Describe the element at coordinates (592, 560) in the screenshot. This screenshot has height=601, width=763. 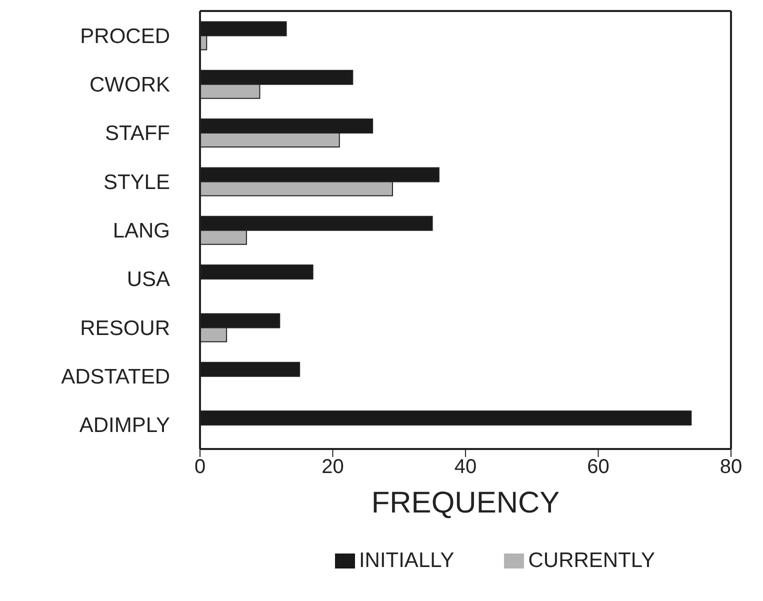
I see `legend-label: CURRENTLY` at that location.